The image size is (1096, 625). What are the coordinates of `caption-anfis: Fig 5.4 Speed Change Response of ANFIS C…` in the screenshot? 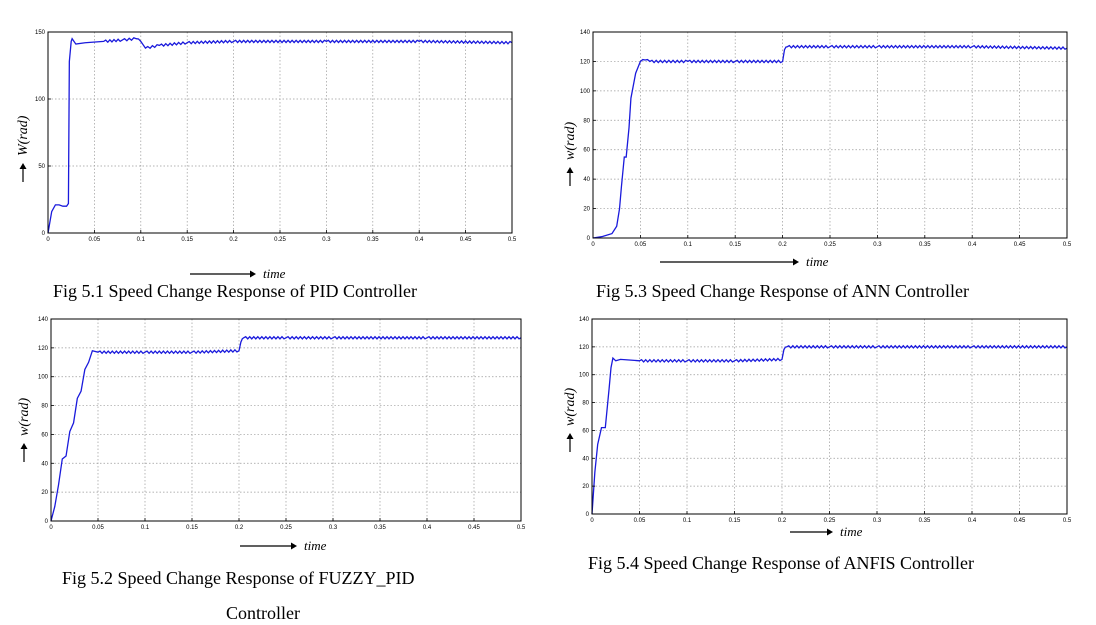 It's located at (781, 563).